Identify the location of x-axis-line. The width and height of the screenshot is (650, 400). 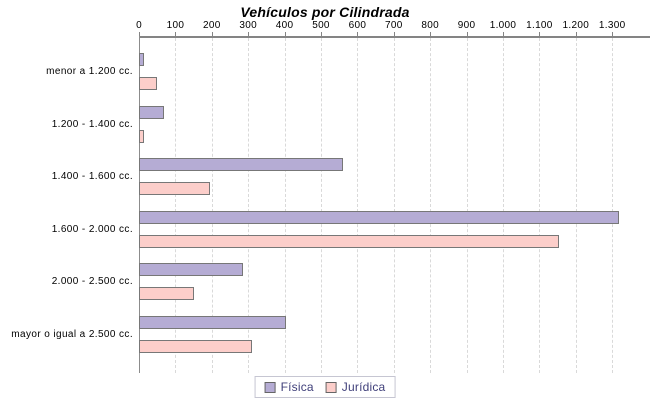
(394, 37).